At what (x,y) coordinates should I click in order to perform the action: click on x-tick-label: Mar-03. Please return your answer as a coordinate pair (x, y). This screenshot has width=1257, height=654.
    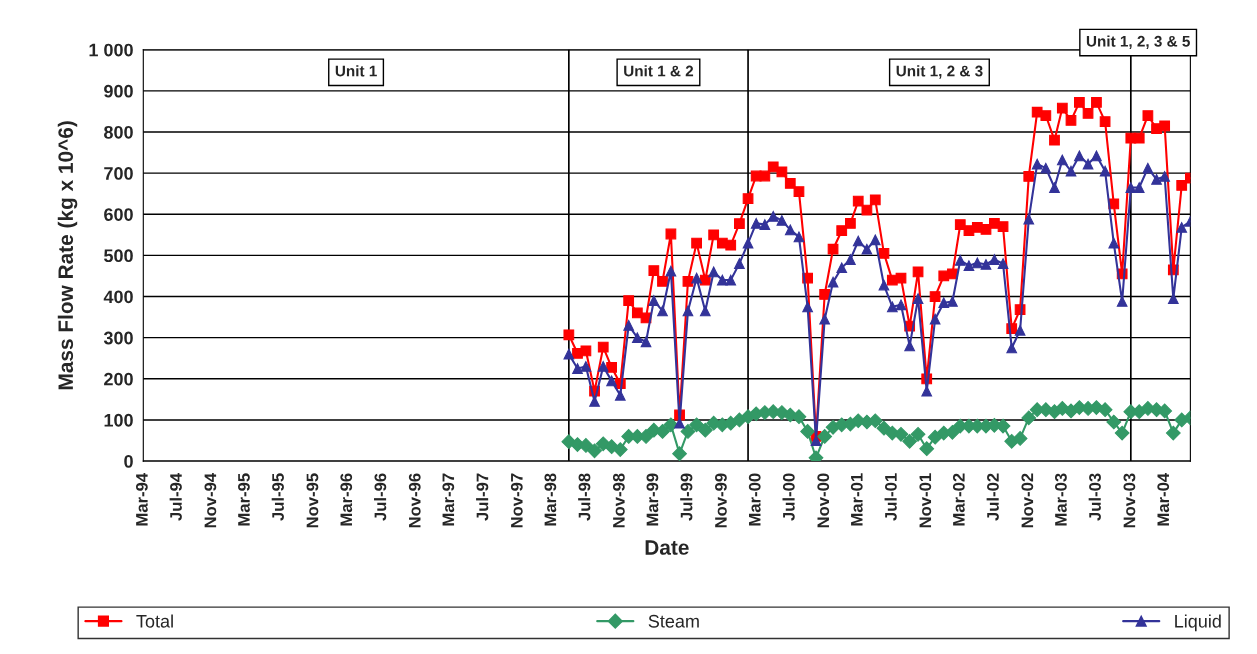
    Looking at the image, I should click on (1061, 499).